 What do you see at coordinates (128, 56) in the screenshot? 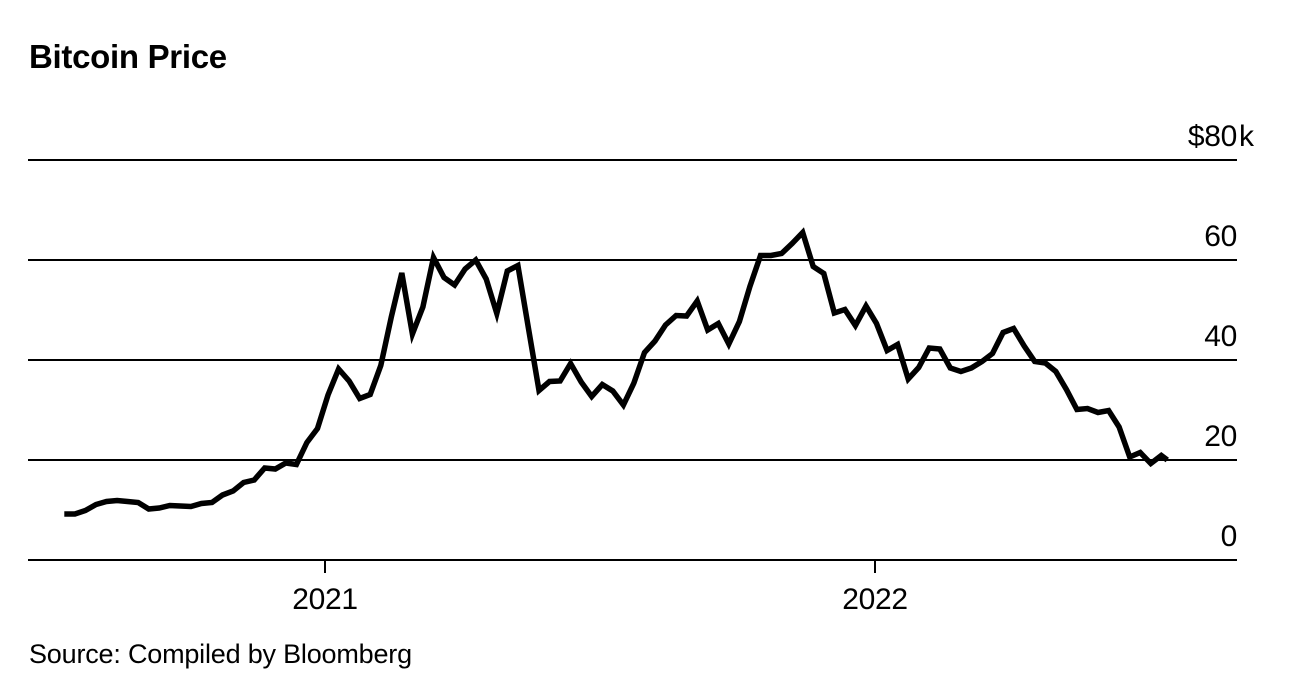
I see `page-title: Bitcoin Price` at bounding box center [128, 56].